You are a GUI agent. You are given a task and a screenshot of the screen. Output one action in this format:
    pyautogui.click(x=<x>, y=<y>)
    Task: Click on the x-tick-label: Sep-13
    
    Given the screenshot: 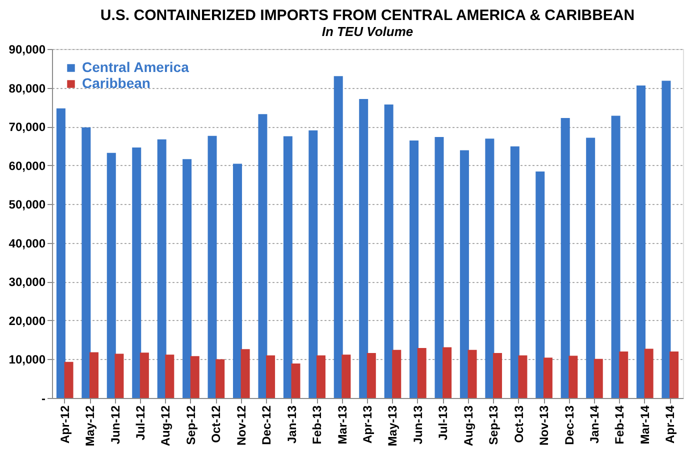 What is the action you would take?
    pyautogui.click(x=493, y=425)
    